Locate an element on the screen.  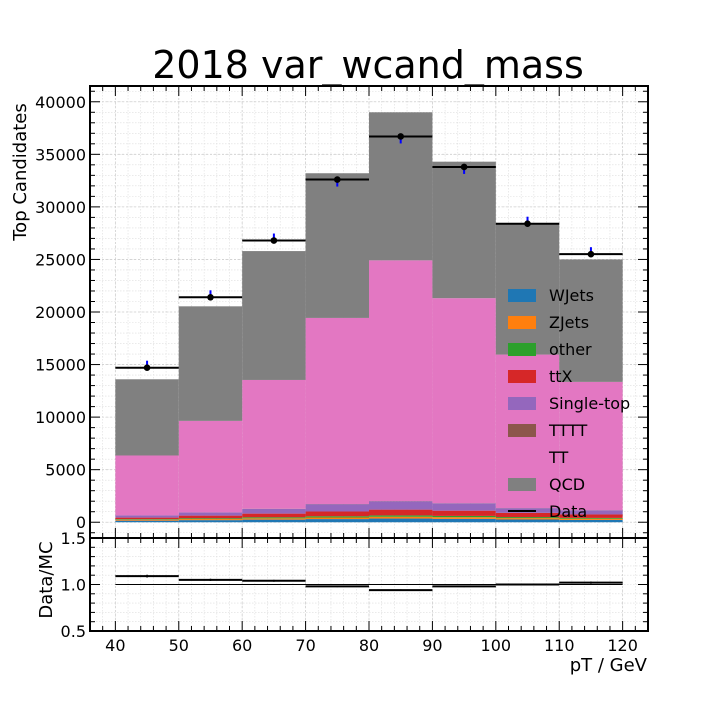
ratio-tick-label: 1.0 is located at coordinates (73, 585).